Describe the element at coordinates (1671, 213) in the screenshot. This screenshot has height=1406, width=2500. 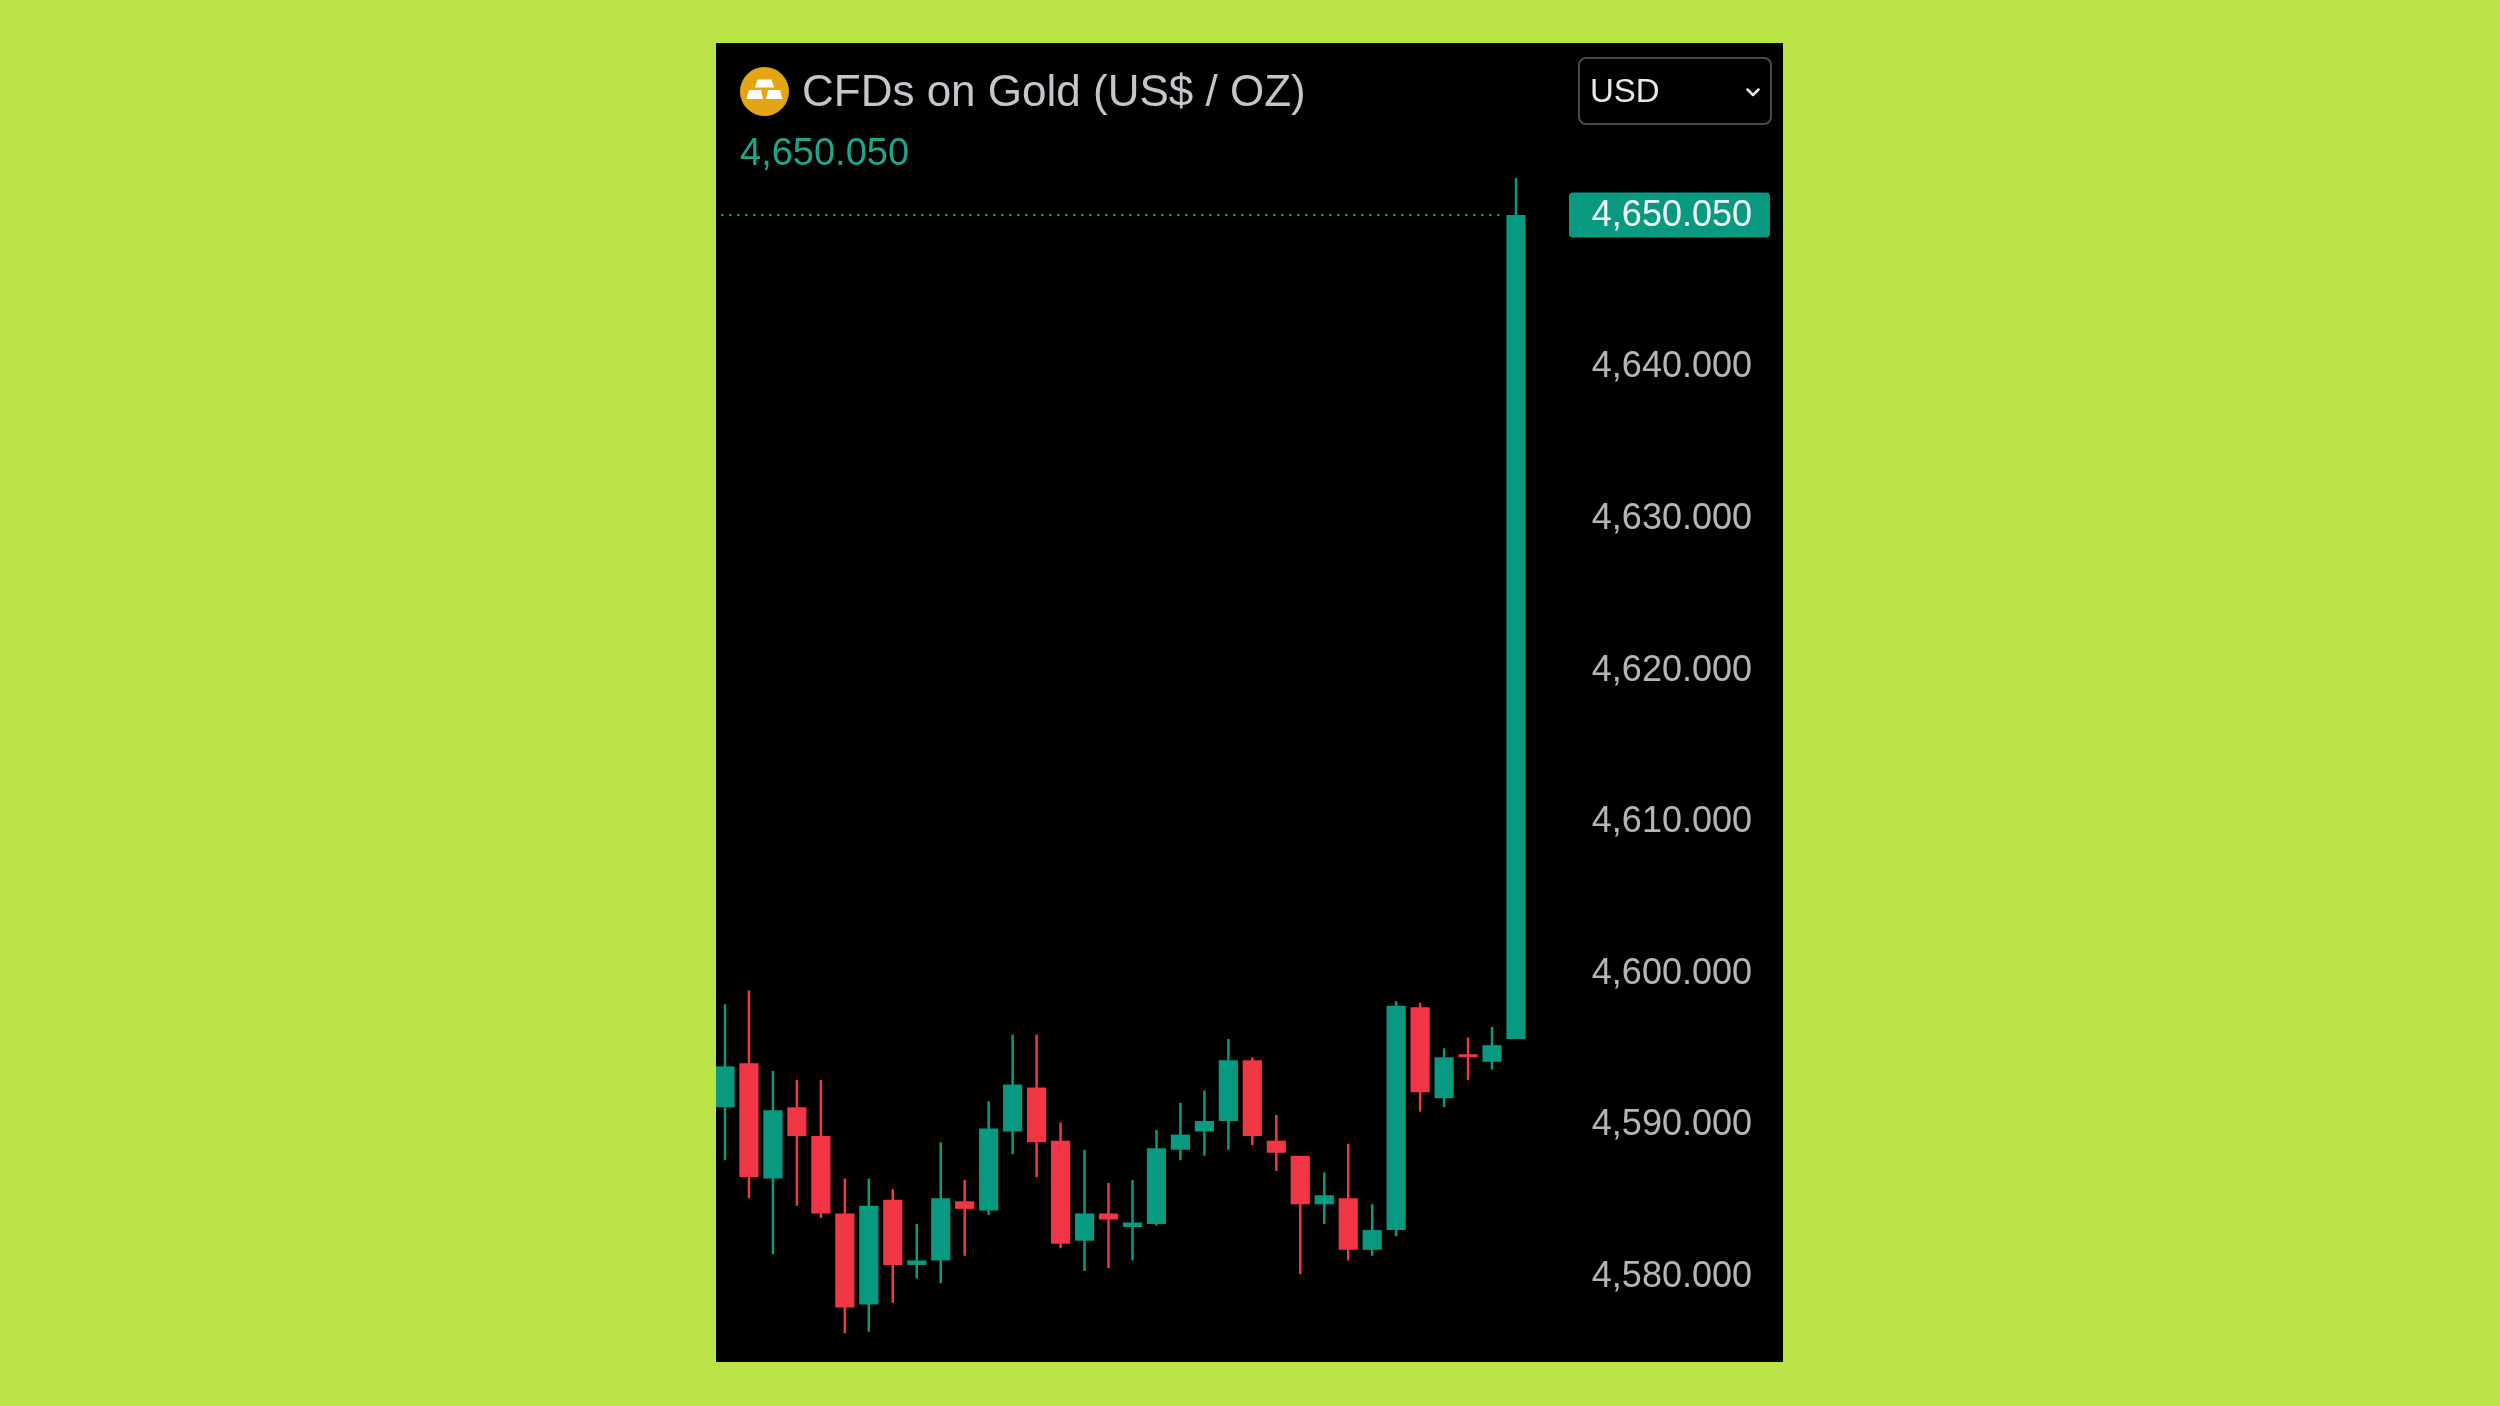
I see `ref-line-label: 4,650.050` at that location.